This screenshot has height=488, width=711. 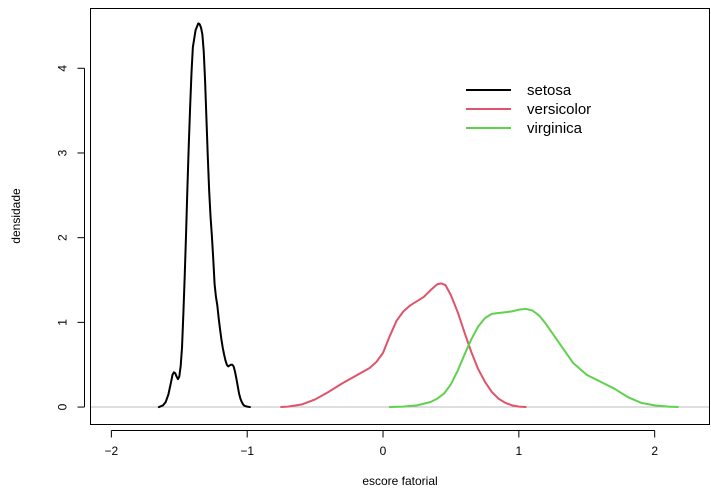 I want to click on x-tick-label: 1, so click(x=519, y=451).